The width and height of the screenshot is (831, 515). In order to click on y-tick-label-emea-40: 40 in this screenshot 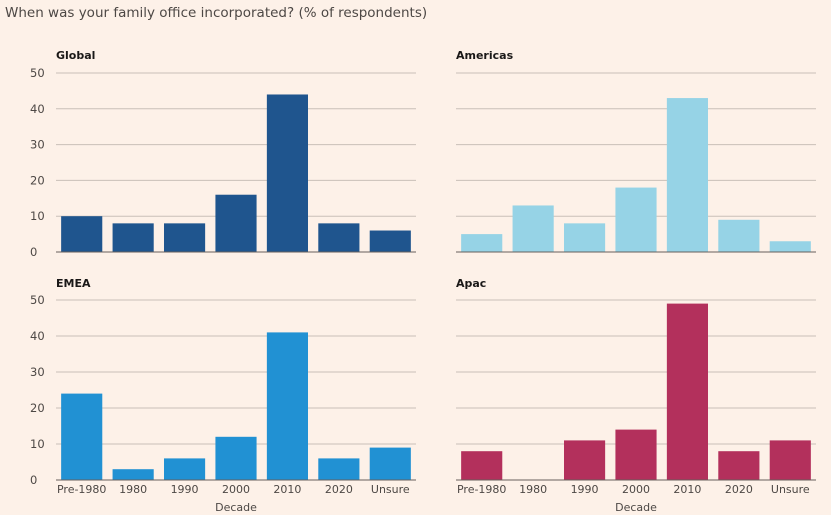, I will do `click(37, 336)`.